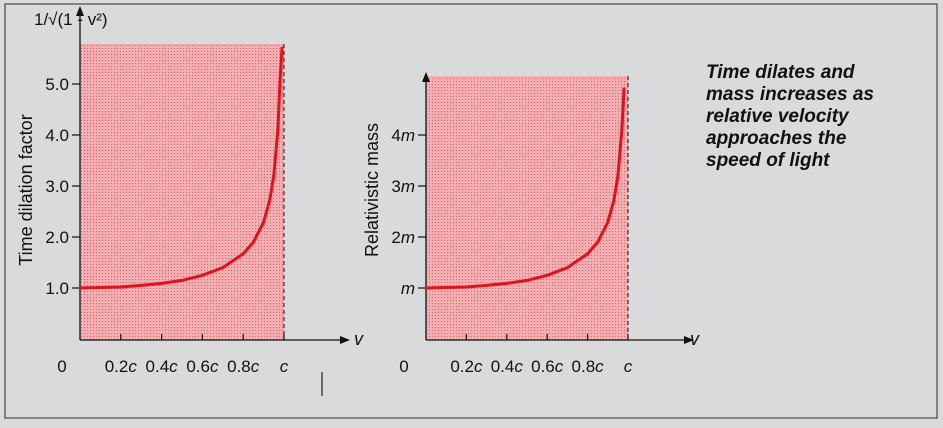 The image size is (943, 428). I want to click on caption-line: speed of light, so click(768, 160).